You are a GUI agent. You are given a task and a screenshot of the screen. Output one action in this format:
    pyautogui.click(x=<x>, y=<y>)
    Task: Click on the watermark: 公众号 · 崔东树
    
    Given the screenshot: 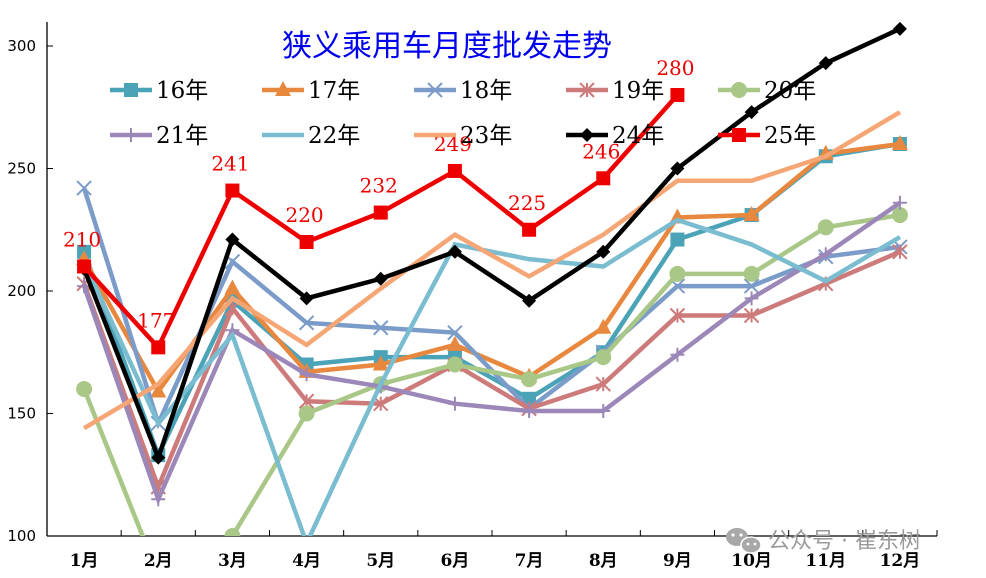 What is the action you would take?
    pyautogui.click(x=823, y=541)
    